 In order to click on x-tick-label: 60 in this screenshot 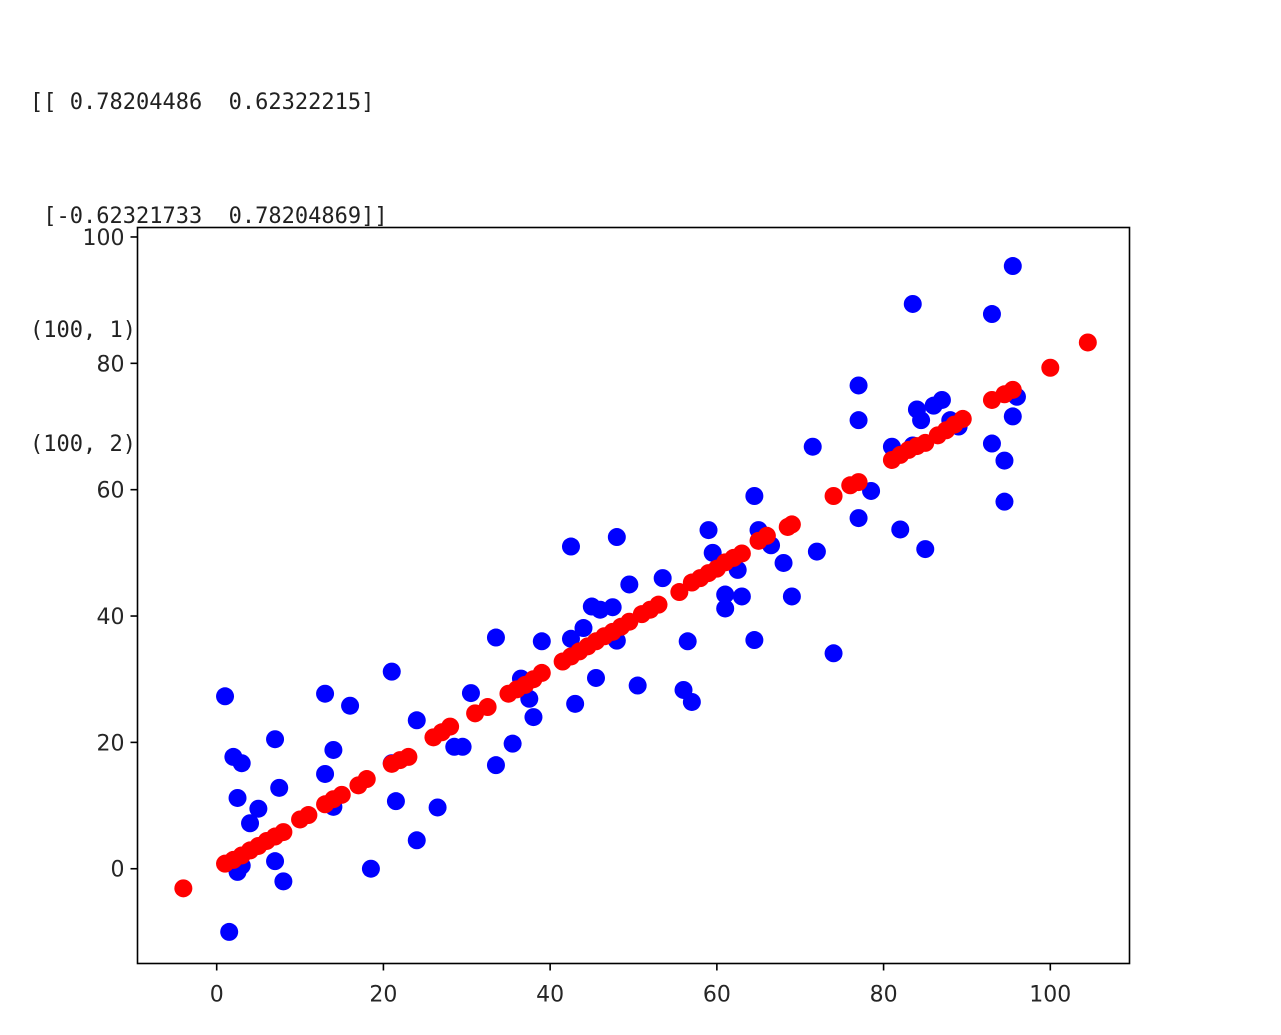, I will do `click(717, 995)`.